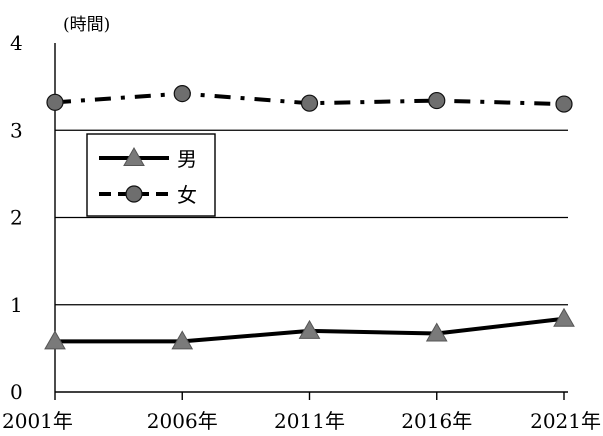  I want to click on y-tick-label: 1, so click(16, 305).